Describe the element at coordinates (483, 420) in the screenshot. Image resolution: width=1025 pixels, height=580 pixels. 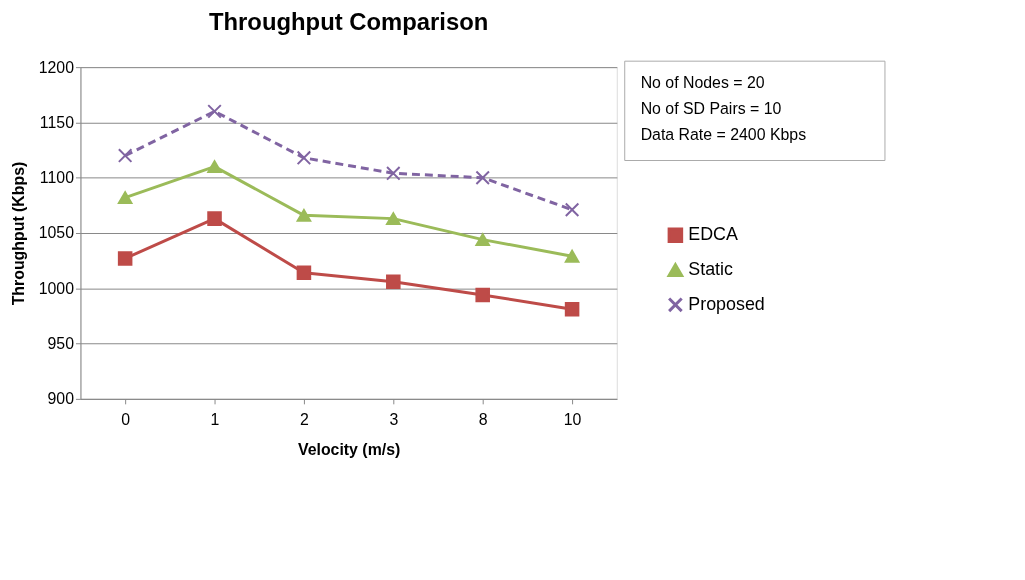
I see `x-tick-label: 8` at that location.